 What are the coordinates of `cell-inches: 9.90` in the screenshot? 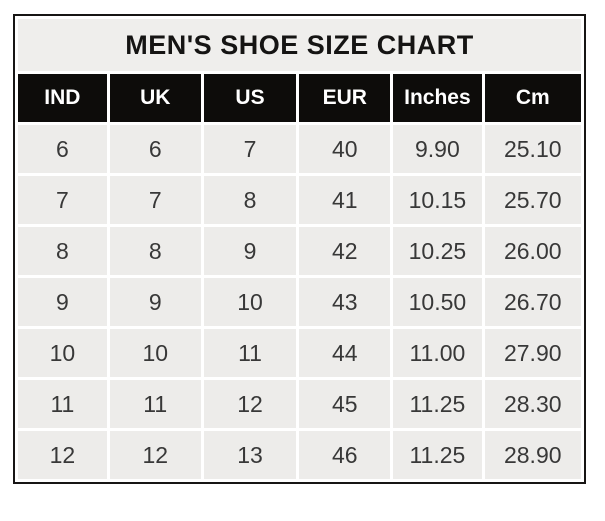 It's located at (437, 149).